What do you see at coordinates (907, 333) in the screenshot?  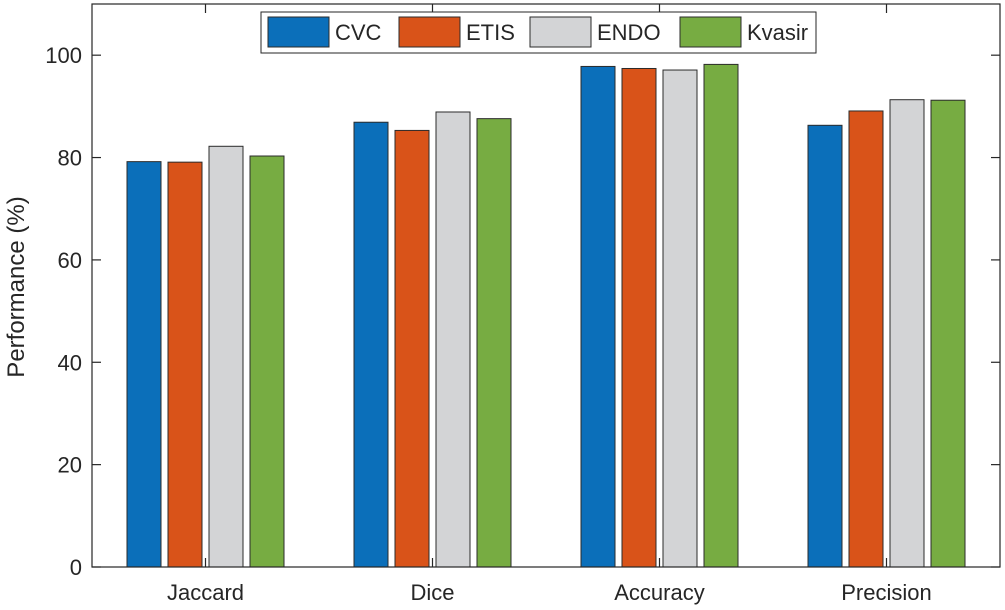 I see `bar-precision-endo` at bounding box center [907, 333].